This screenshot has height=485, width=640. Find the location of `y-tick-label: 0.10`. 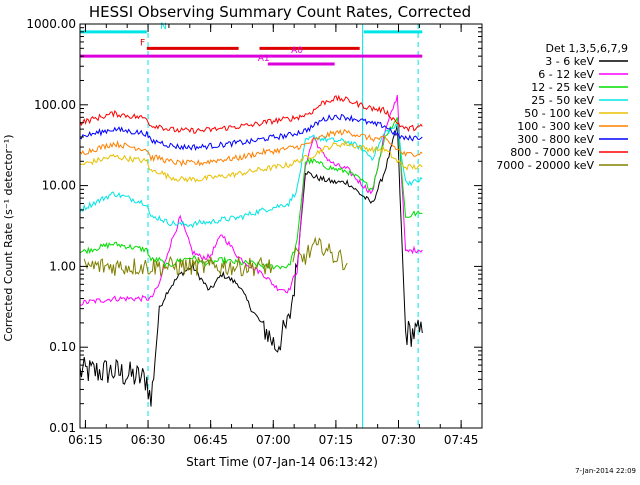

y-tick-label: 0.10 is located at coordinates (62, 347).